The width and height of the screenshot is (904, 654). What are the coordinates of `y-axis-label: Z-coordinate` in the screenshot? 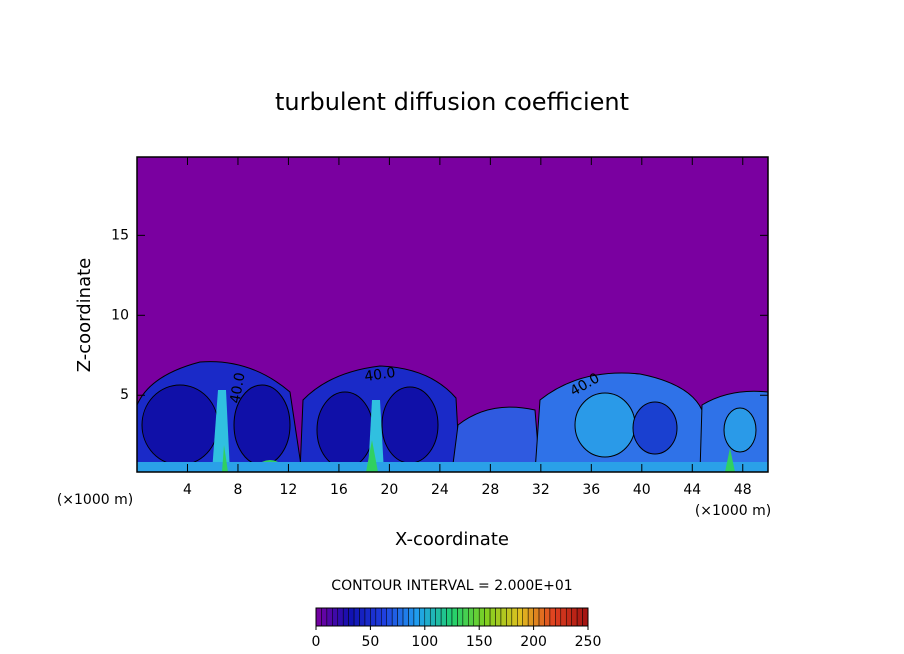 It's located at (84, 315).